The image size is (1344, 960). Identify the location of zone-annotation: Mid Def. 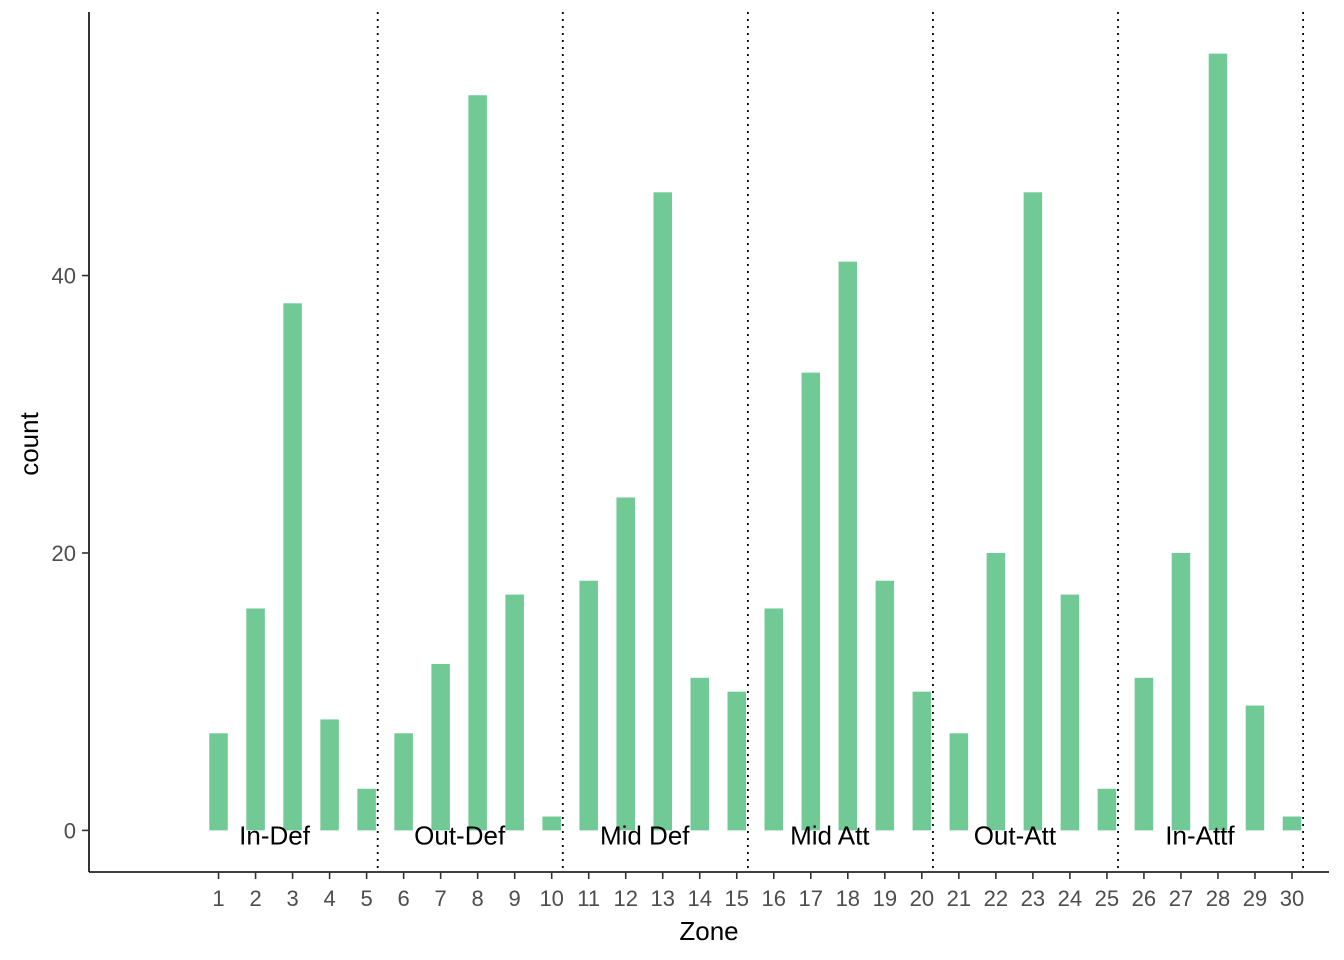
(645, 835).